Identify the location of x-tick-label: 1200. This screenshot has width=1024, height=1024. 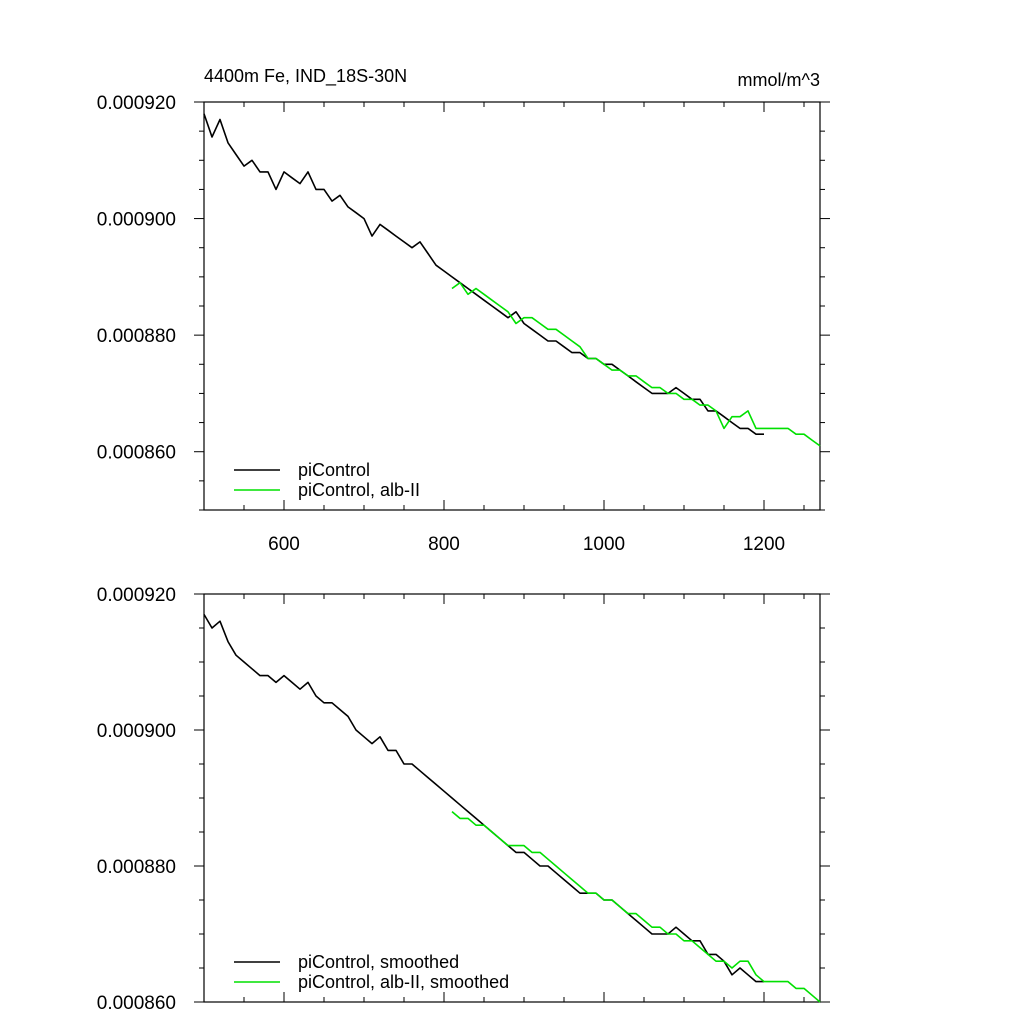
(764, 544).